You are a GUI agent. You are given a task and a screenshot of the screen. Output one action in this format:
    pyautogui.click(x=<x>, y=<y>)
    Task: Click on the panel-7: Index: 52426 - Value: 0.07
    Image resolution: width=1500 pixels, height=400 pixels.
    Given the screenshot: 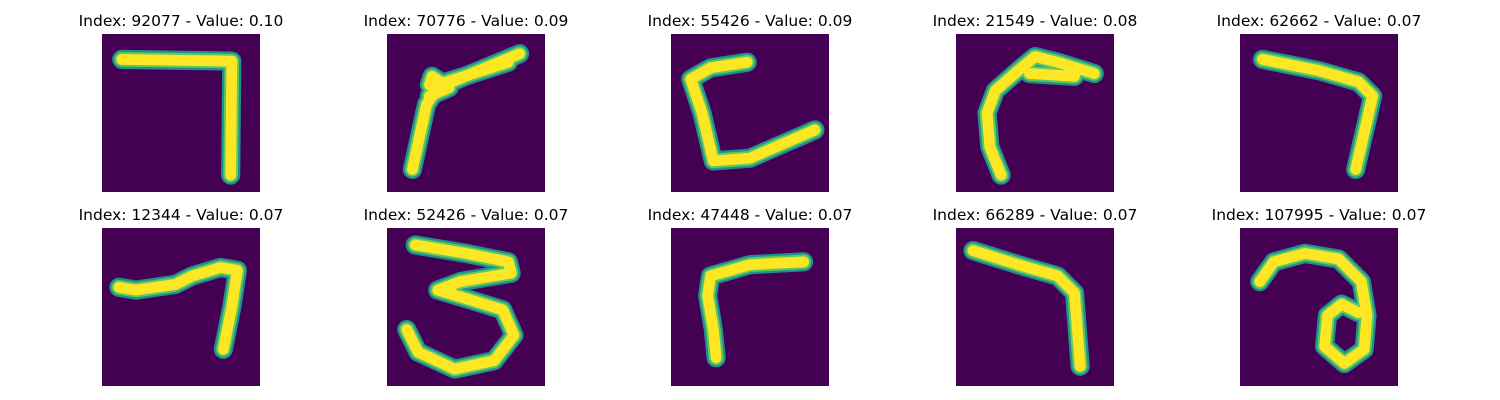 What is the action you would take?
    pyautogui.click(x=466, y=295)
    